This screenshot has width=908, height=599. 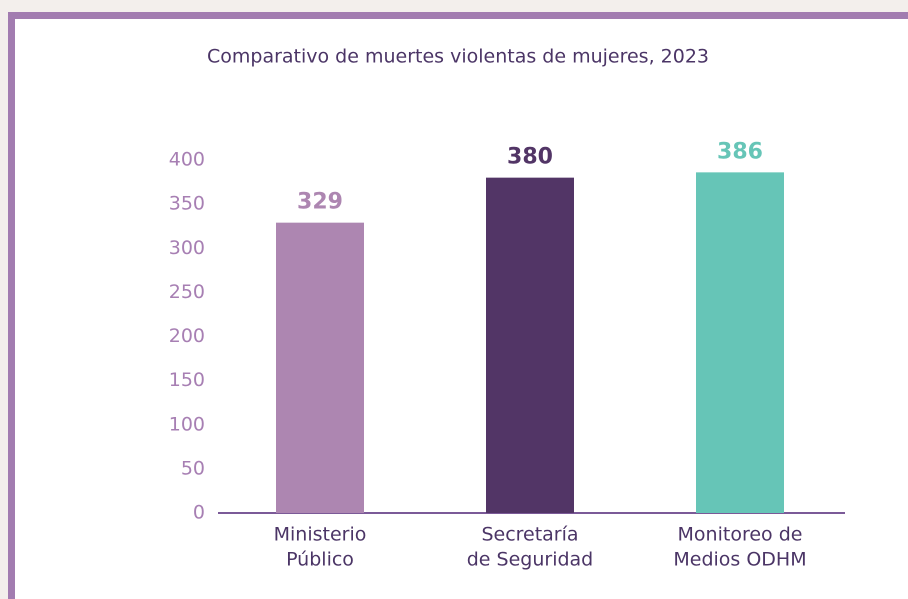 What do you see at coordinates (530, 560) in the screenshot?
I see `x-tick-label: de Seguridad` at bounding box center [530, 560].